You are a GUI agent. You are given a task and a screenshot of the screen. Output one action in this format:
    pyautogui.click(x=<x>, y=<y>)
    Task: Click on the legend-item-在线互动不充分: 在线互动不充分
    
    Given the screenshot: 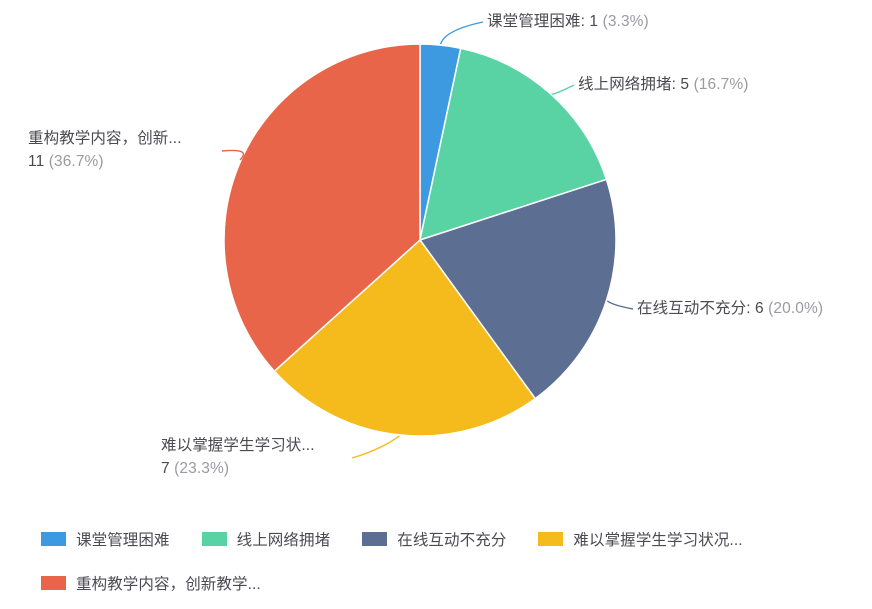 What is the action you would take?
    pyautogui.click(x=434, y=539)
    